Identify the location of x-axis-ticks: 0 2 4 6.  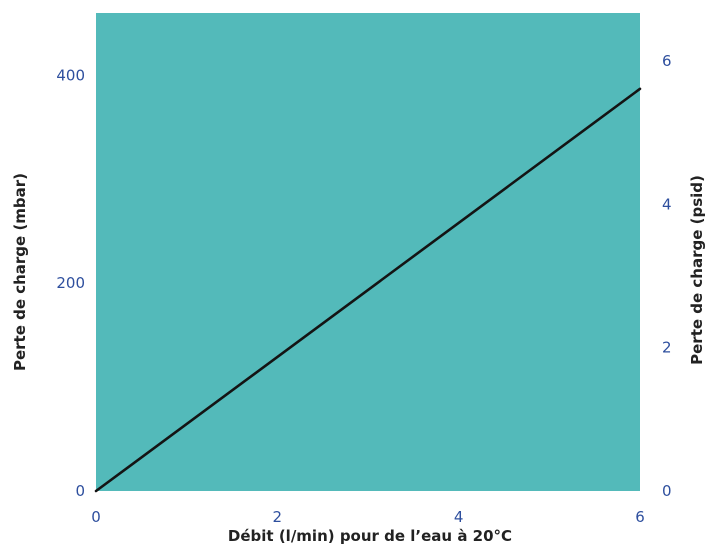
(368, 517).